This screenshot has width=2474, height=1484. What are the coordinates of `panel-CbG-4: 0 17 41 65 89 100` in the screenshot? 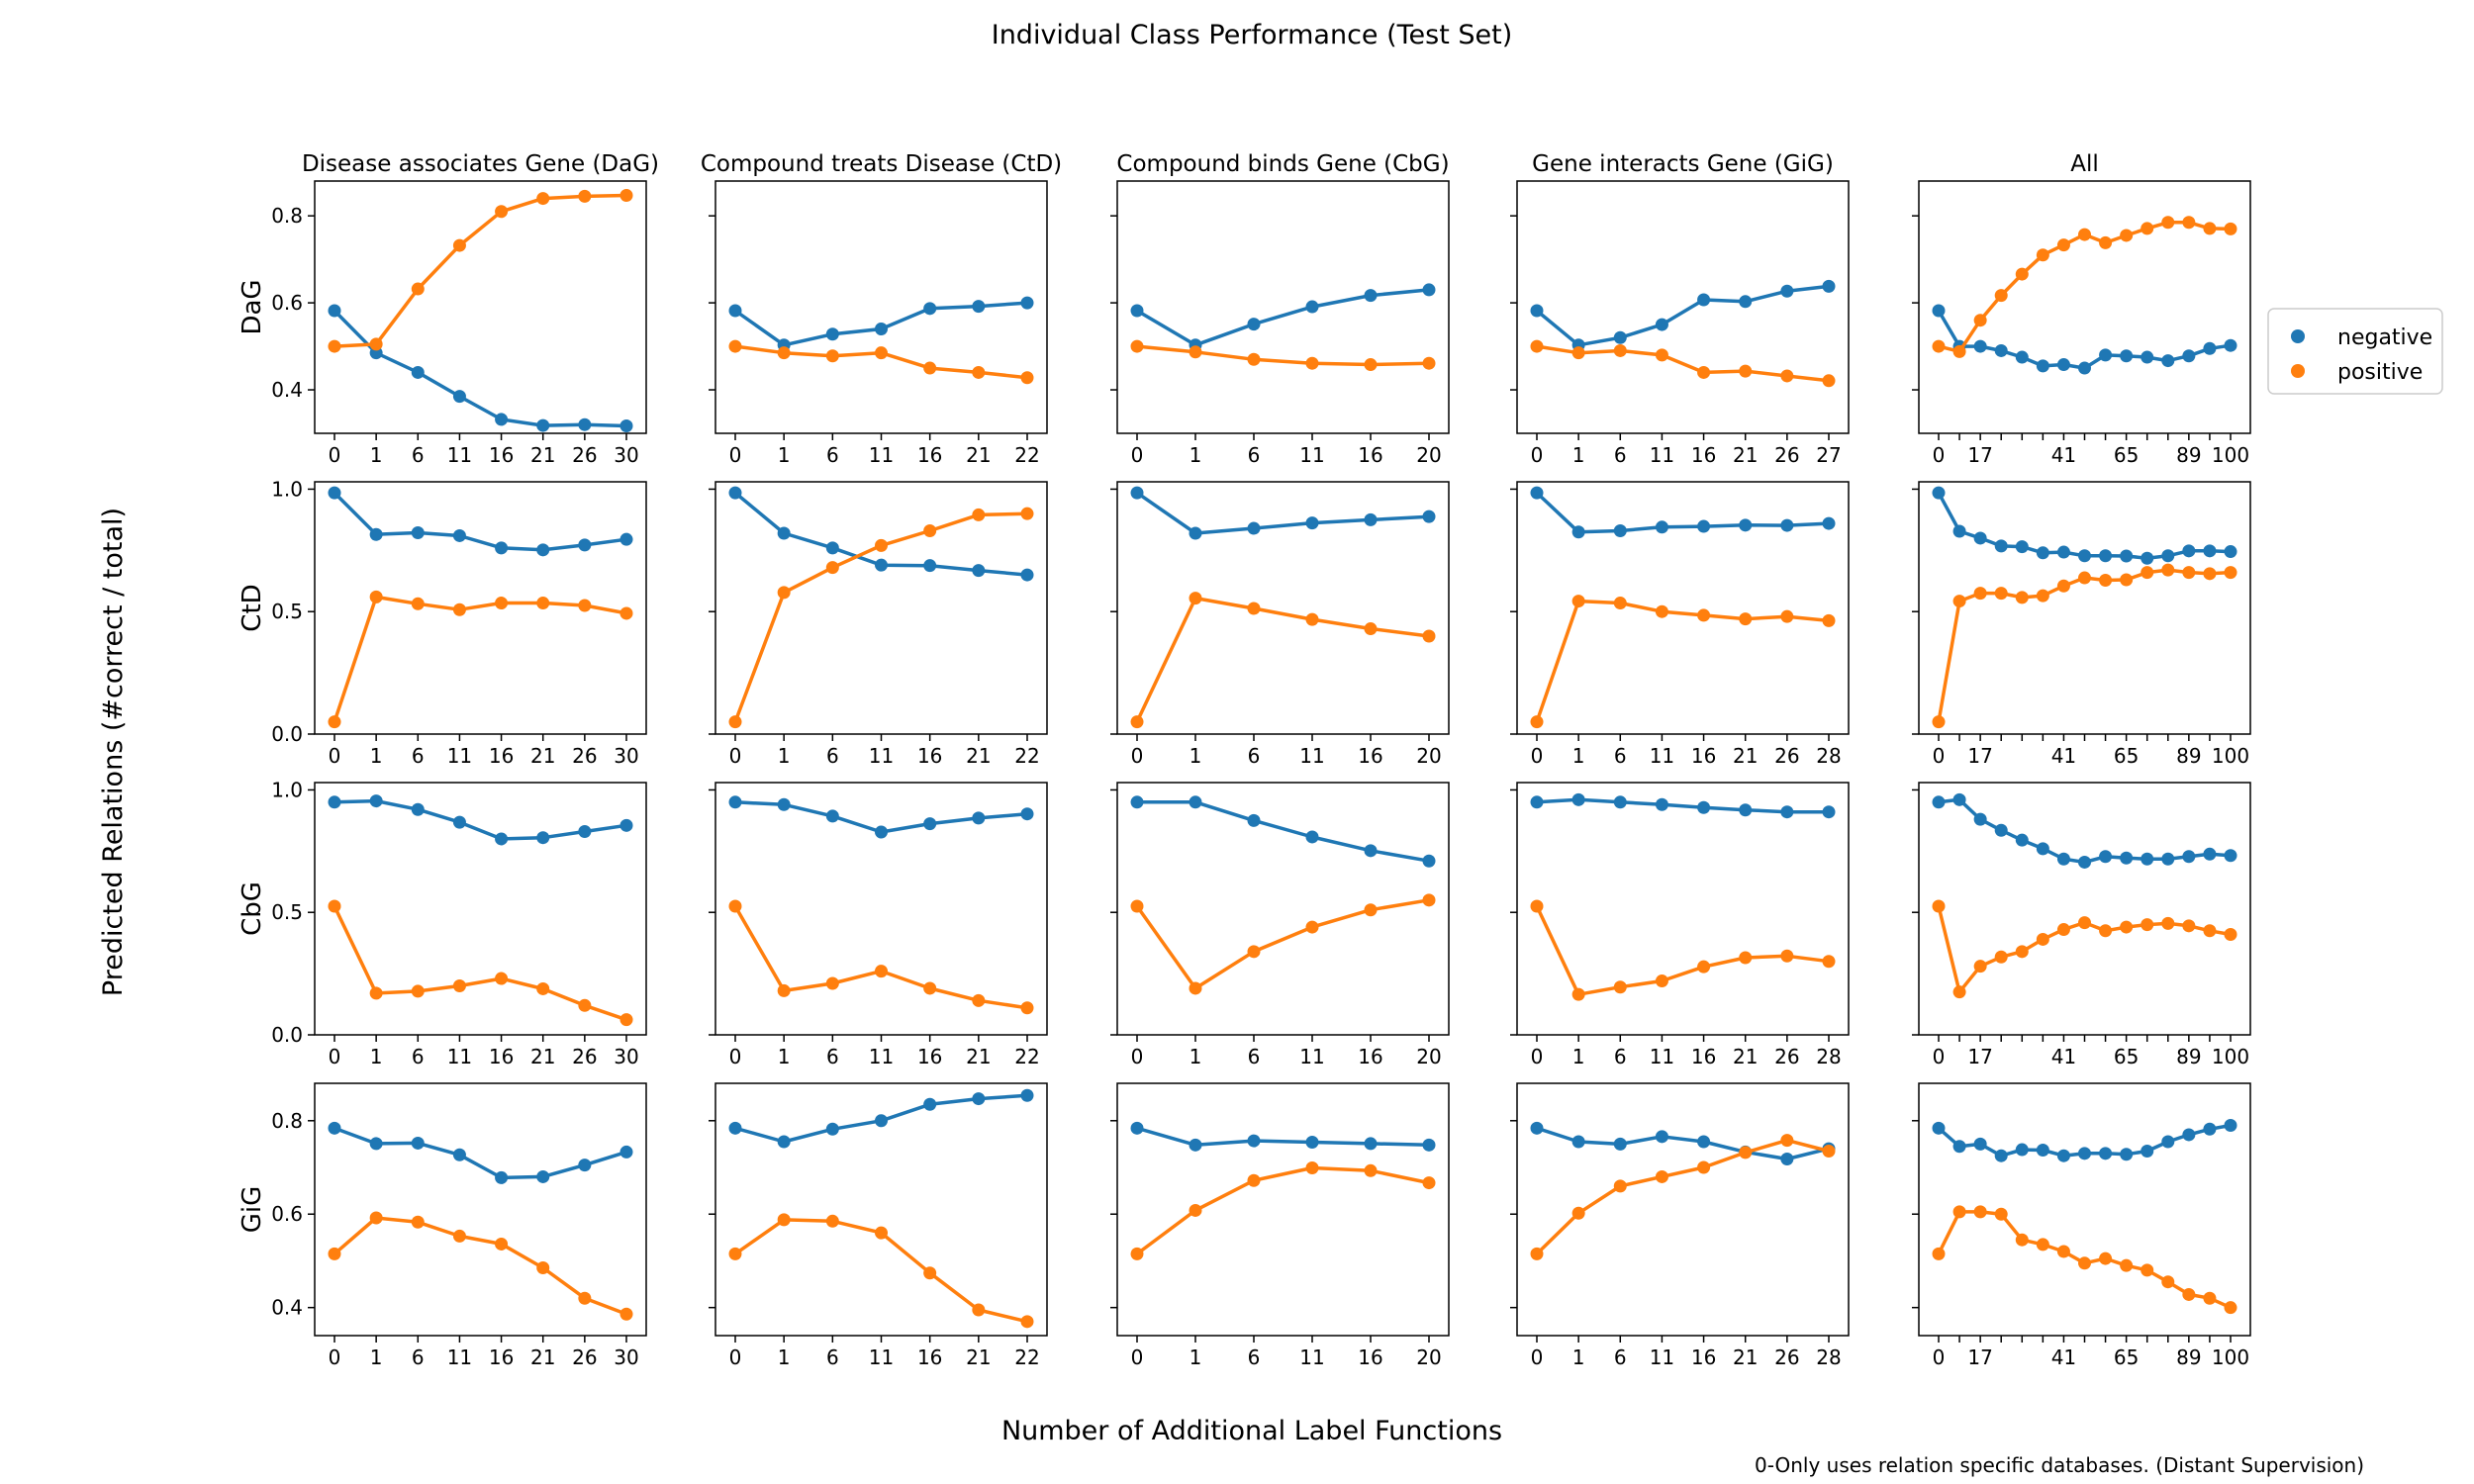 It's located at (2082, 925).